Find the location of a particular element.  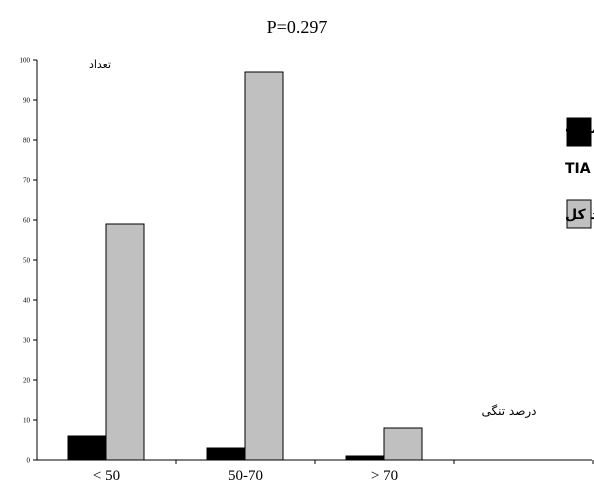

y-tick-label: 90 is located at coordinates (27, 101).